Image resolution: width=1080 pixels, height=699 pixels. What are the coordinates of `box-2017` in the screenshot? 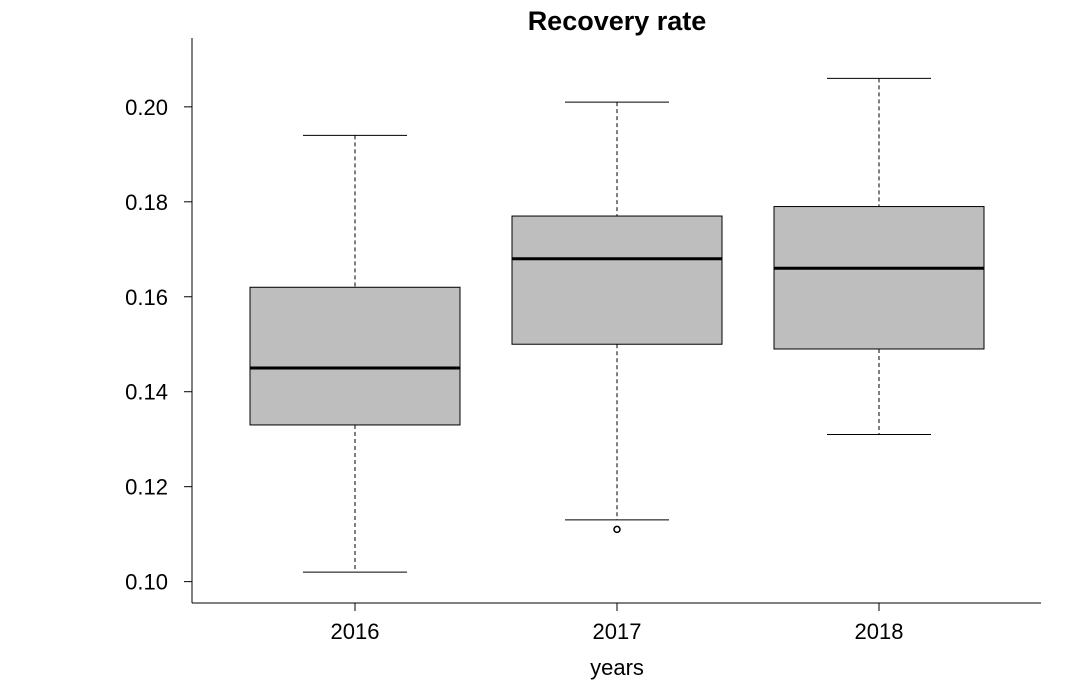 It's located at (617, 317).